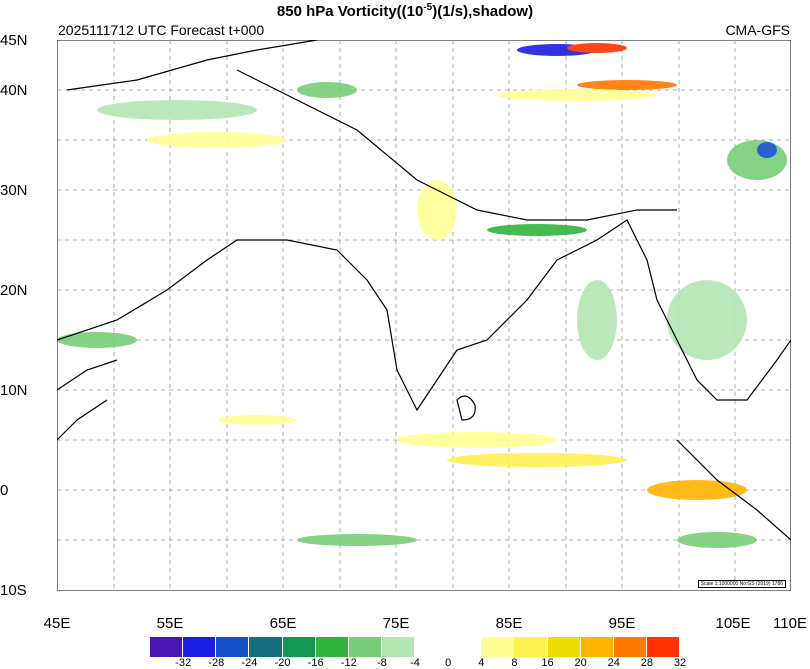  Describe the element at coordinates (646, 663) in the screenshot. I see `colorbar-label: 28` at that location.